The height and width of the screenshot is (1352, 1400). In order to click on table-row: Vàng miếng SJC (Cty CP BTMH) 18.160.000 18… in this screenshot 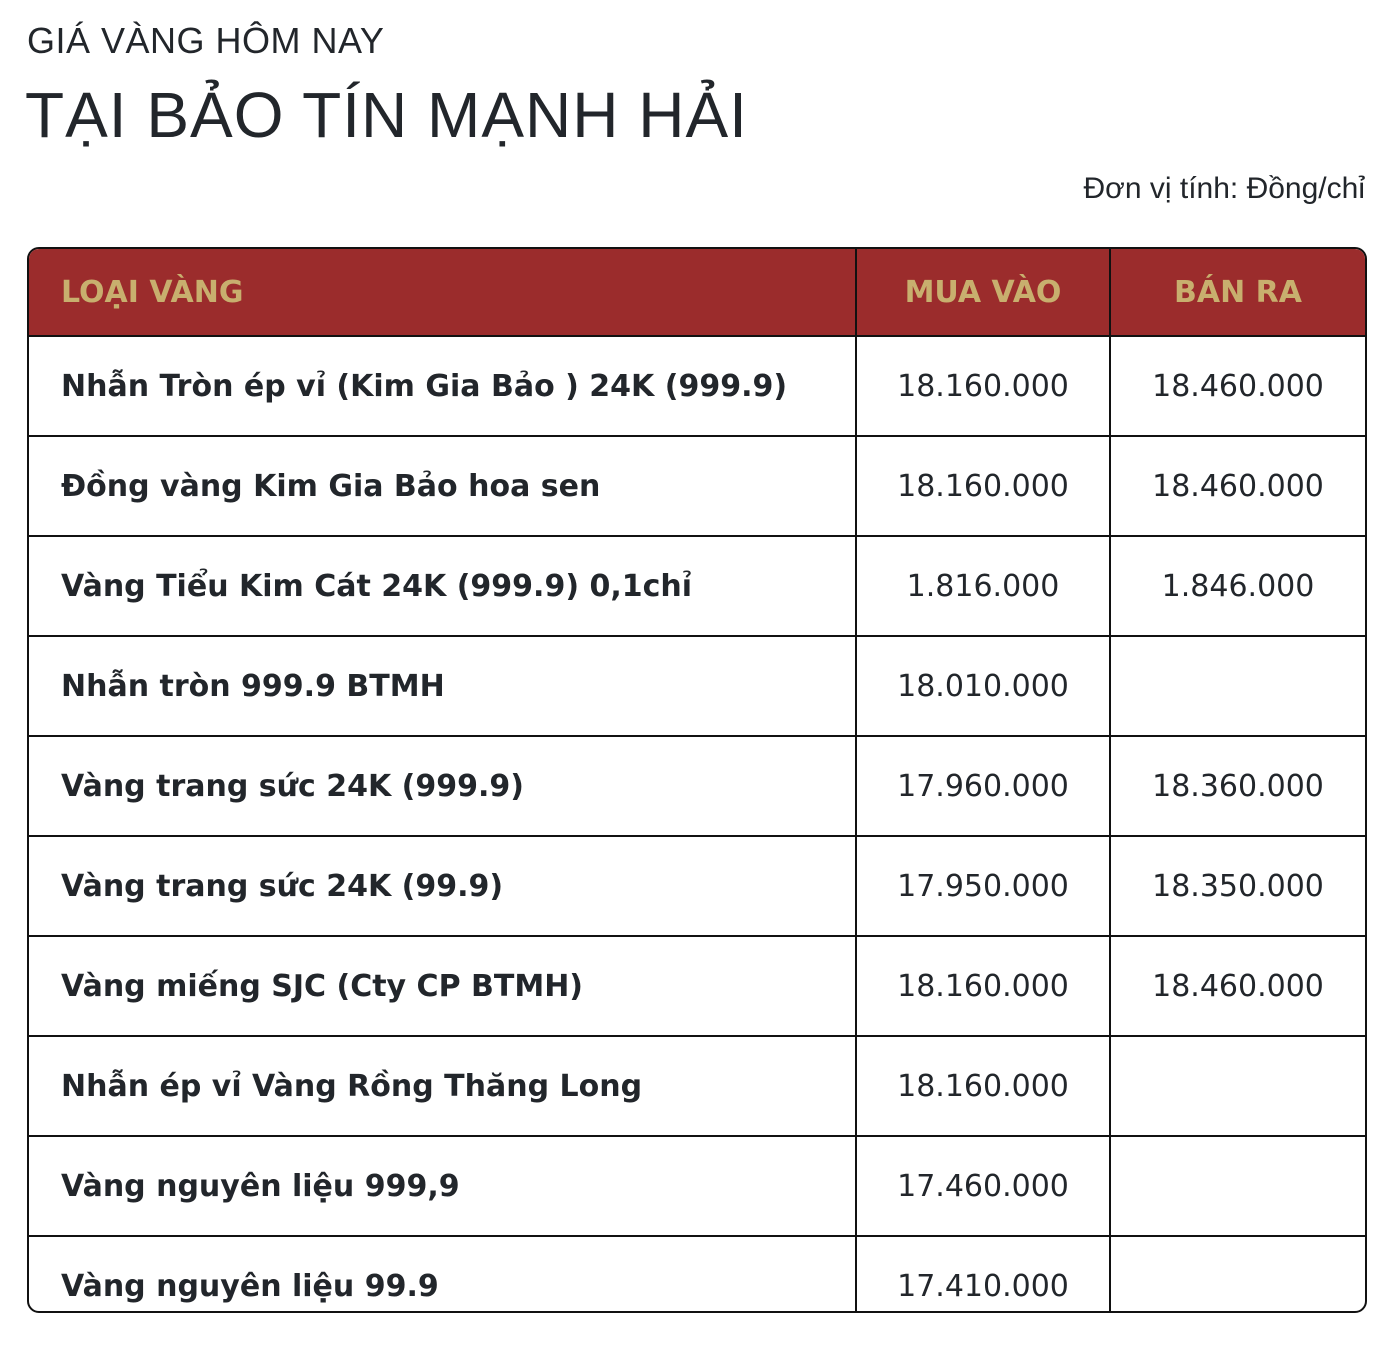, I will do `click(697, 985)`.